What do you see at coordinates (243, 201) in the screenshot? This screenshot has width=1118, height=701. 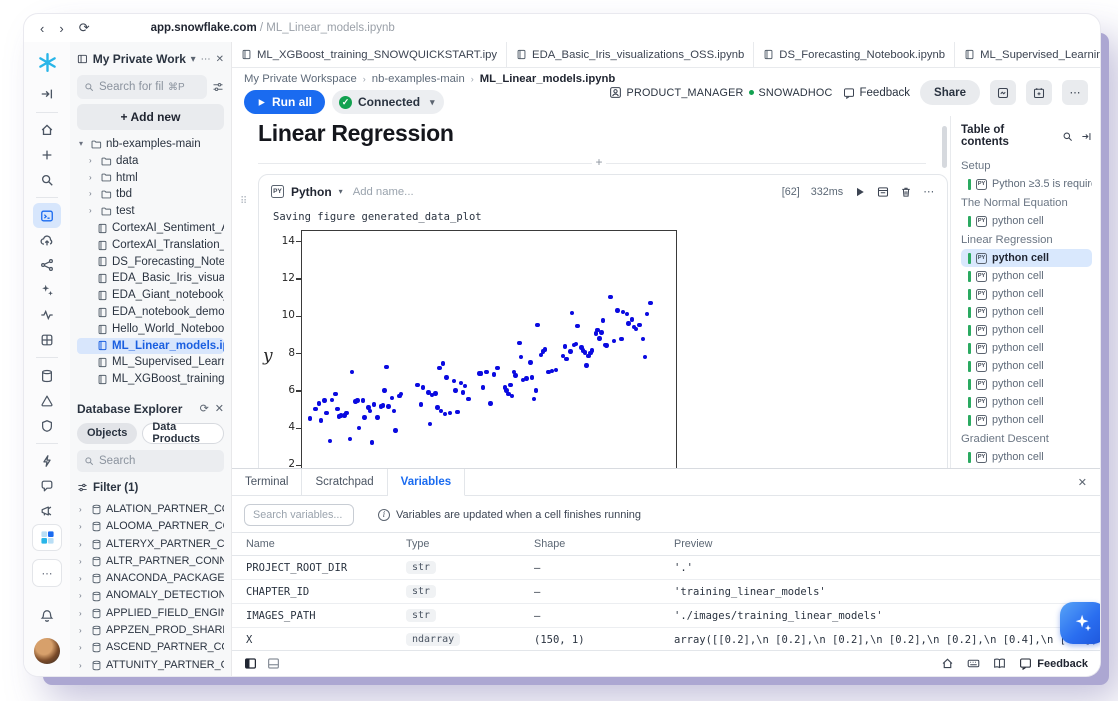 I see `cell-drag-handle: ⠿` at bounding box center [243, 201].